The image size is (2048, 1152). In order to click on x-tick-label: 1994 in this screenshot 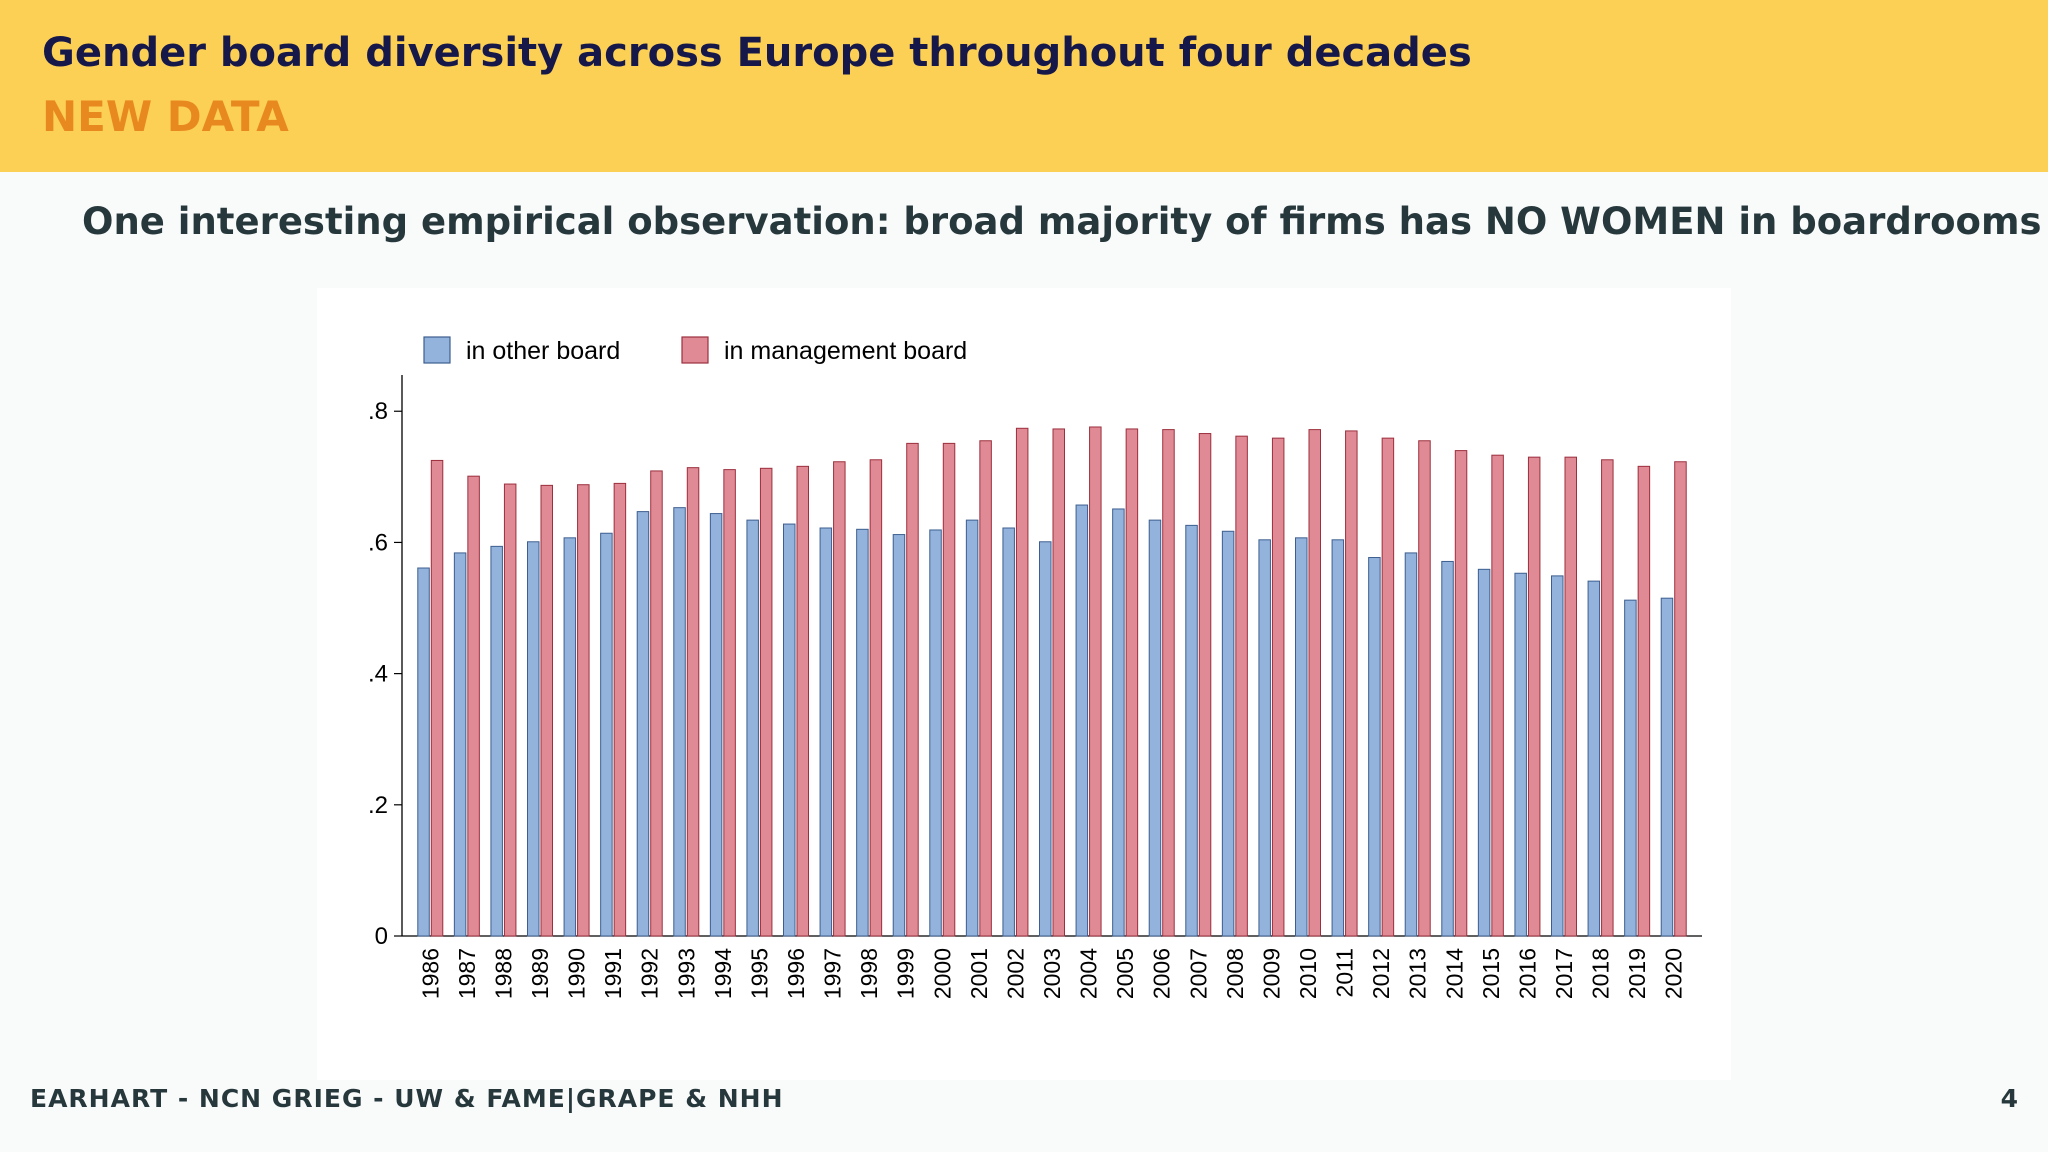, I will do `click(723, 973)`.